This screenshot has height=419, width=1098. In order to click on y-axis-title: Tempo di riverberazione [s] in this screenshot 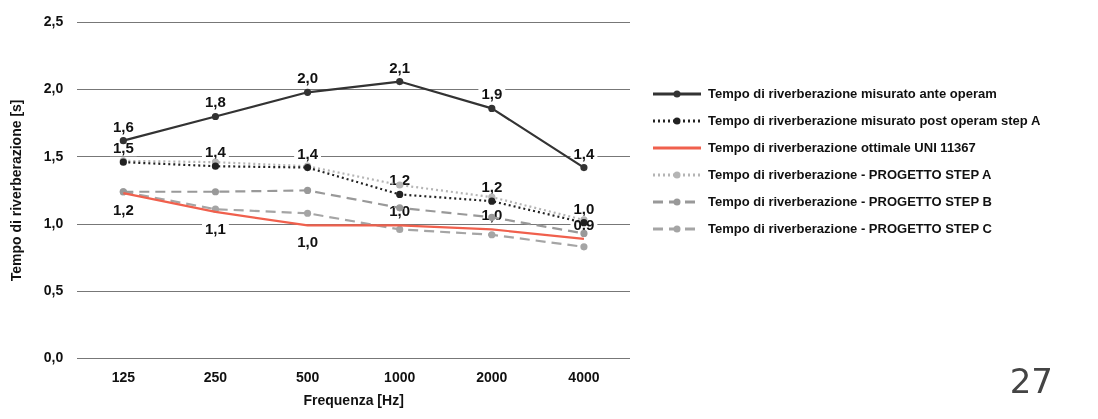, I will do `click(16, 190)`.